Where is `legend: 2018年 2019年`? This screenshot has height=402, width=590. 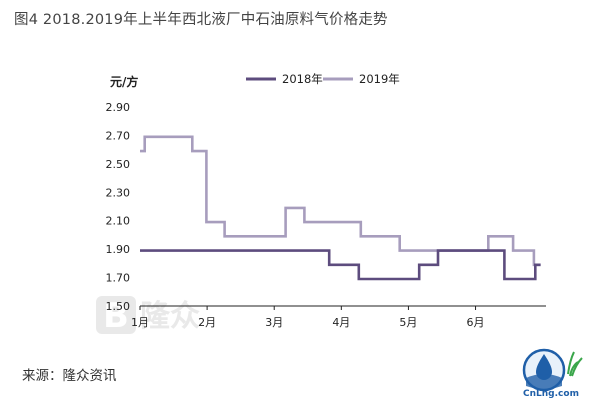 legend: 2018年 2019年 is located at coordinates (323, 79).